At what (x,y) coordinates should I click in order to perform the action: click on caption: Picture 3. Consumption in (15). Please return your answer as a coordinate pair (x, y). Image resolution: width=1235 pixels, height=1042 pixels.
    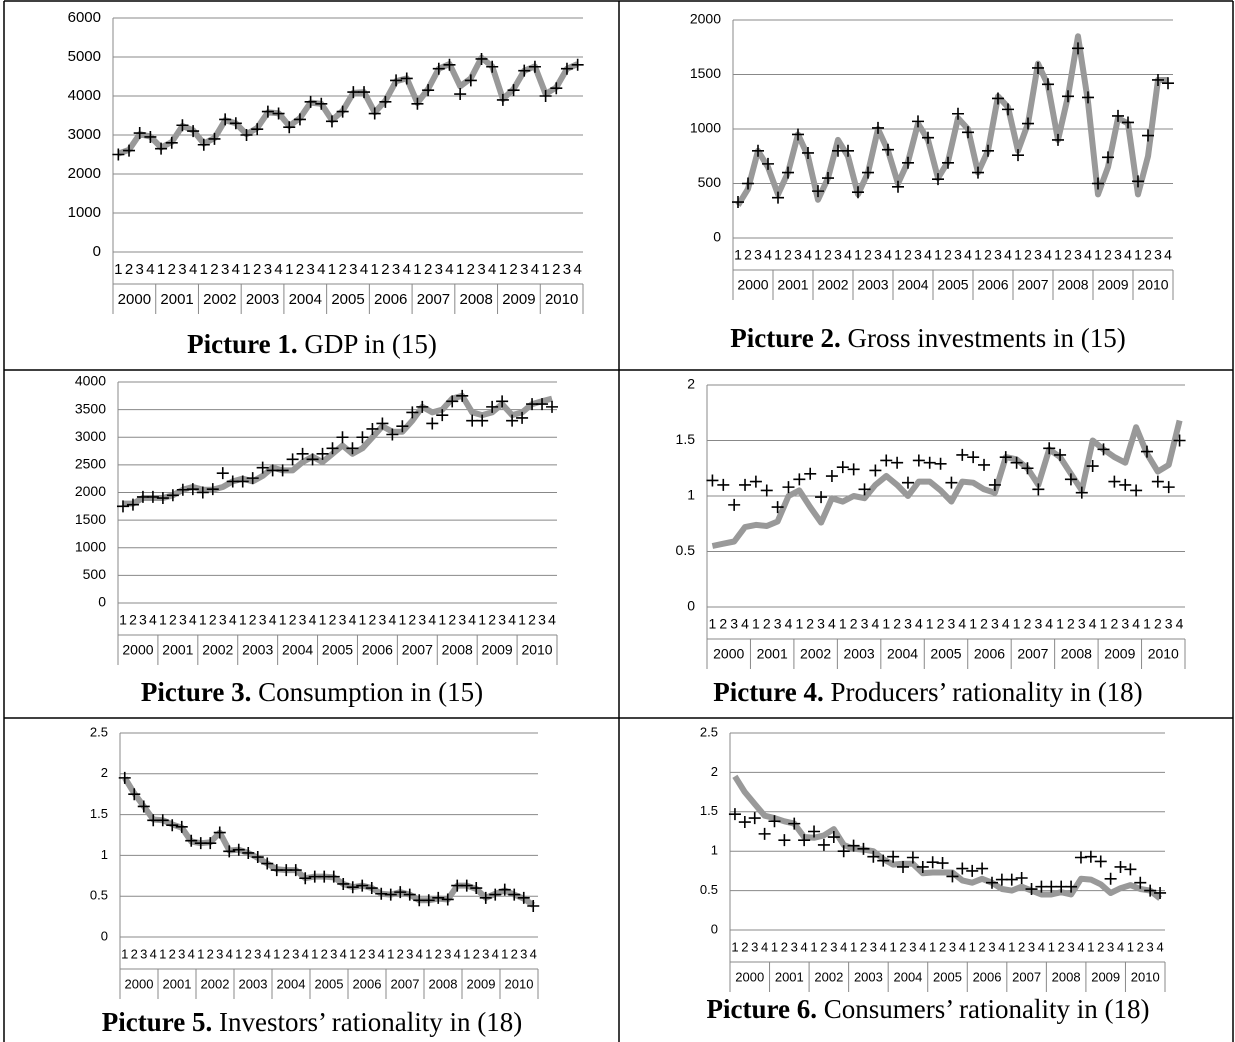
    Looking at the image, I should click on (312, 692).